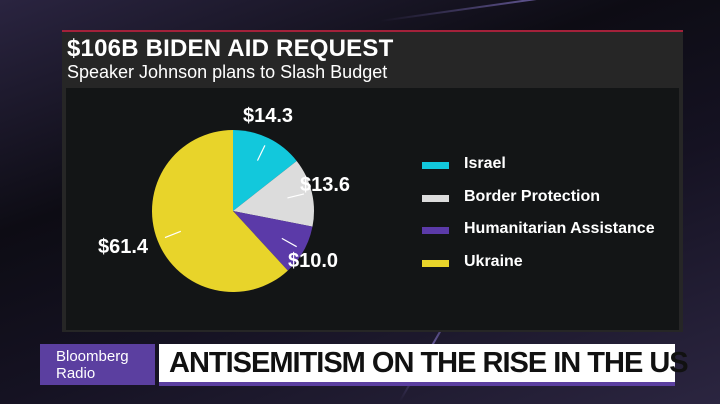 The height and width of the screenshot is (404, 720). I want to click on data-label-border-protection: $13.6, so click(325, 185).